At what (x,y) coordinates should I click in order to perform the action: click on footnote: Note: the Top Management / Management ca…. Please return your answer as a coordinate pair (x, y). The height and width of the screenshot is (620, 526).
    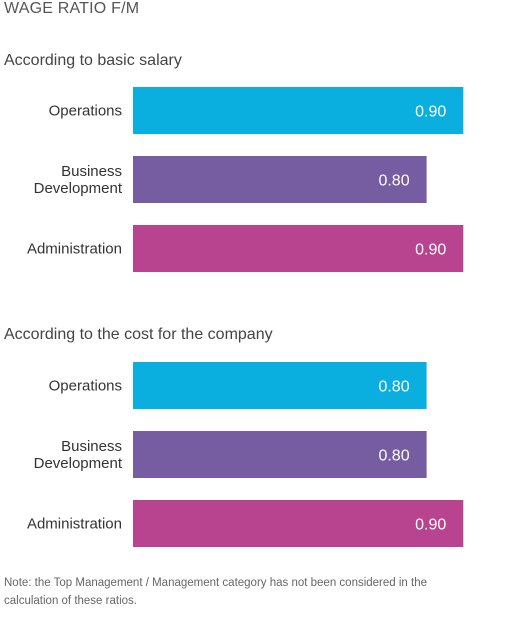
    Looking at the image, I should click on (216, 592).